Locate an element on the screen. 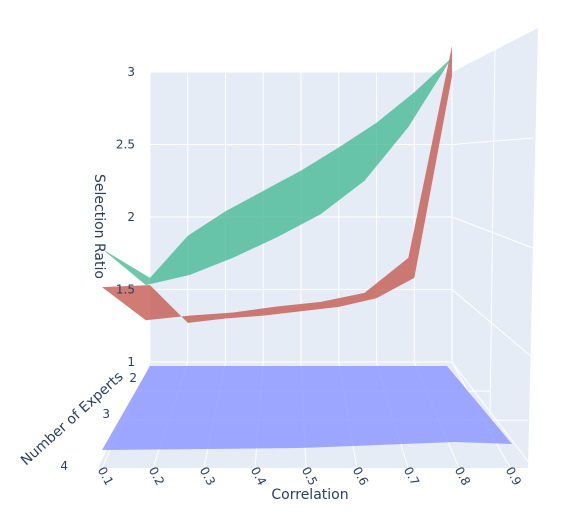 The width and height of the screenshot is (562, 516). z-tick-label: 1 is located at coordinates (131, 362).